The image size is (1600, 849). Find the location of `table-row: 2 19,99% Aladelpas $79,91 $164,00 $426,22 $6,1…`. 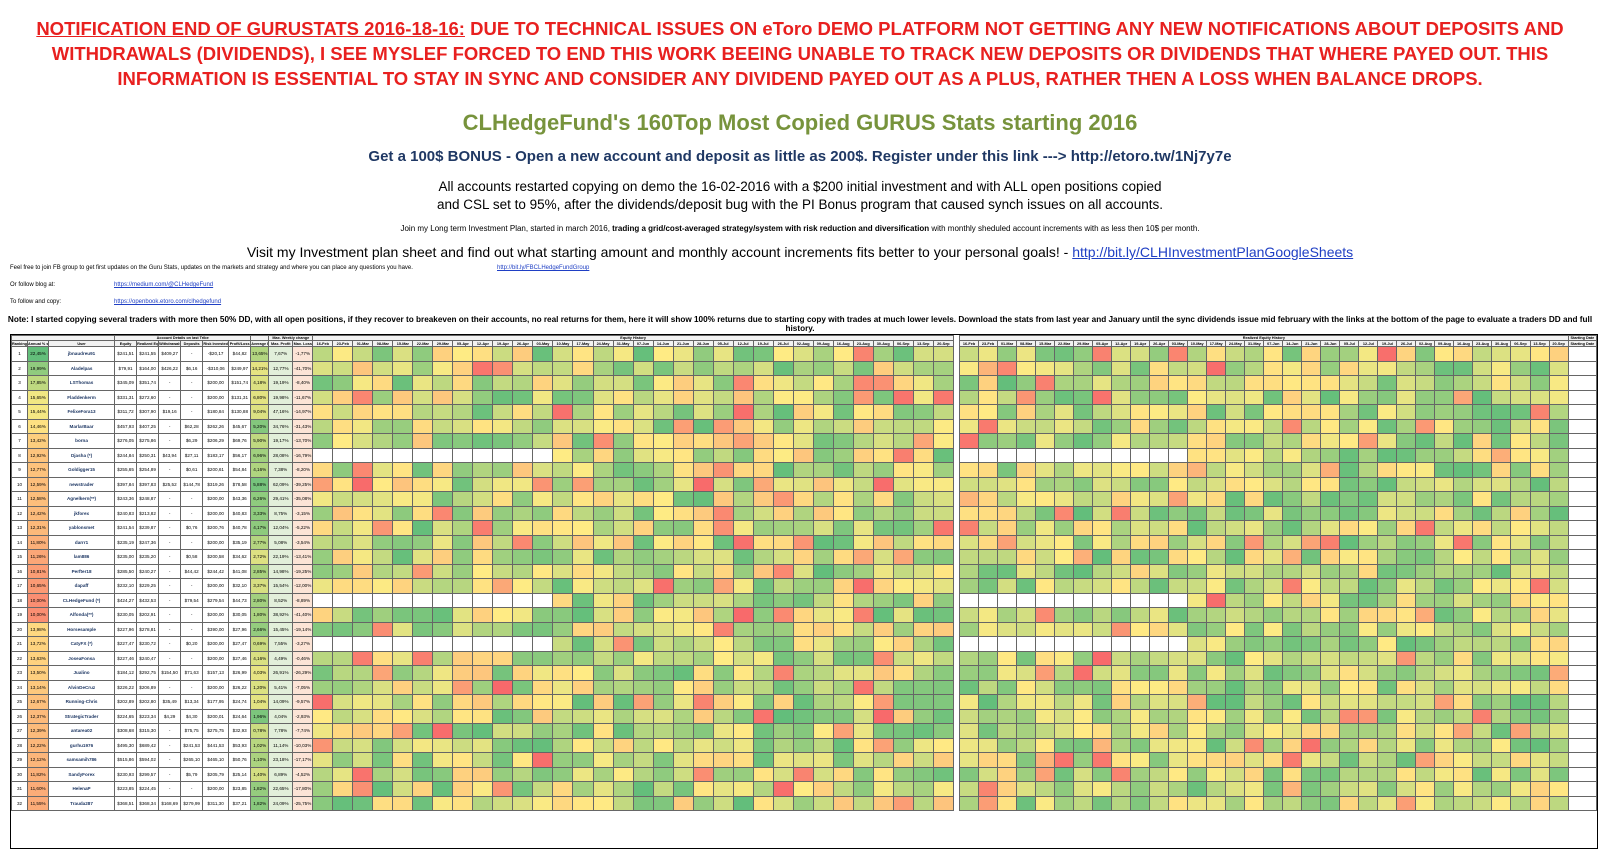

table-row: 2 19,99% Aladelpas $79,91 $164,00 $426,22 $6,1… is located at coordinates (804, 368).